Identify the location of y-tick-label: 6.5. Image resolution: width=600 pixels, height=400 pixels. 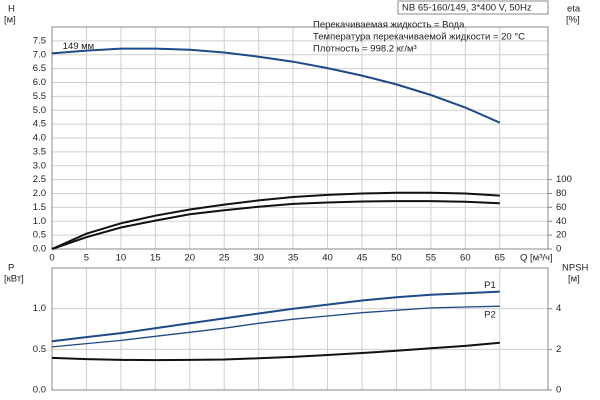
(39, 68).